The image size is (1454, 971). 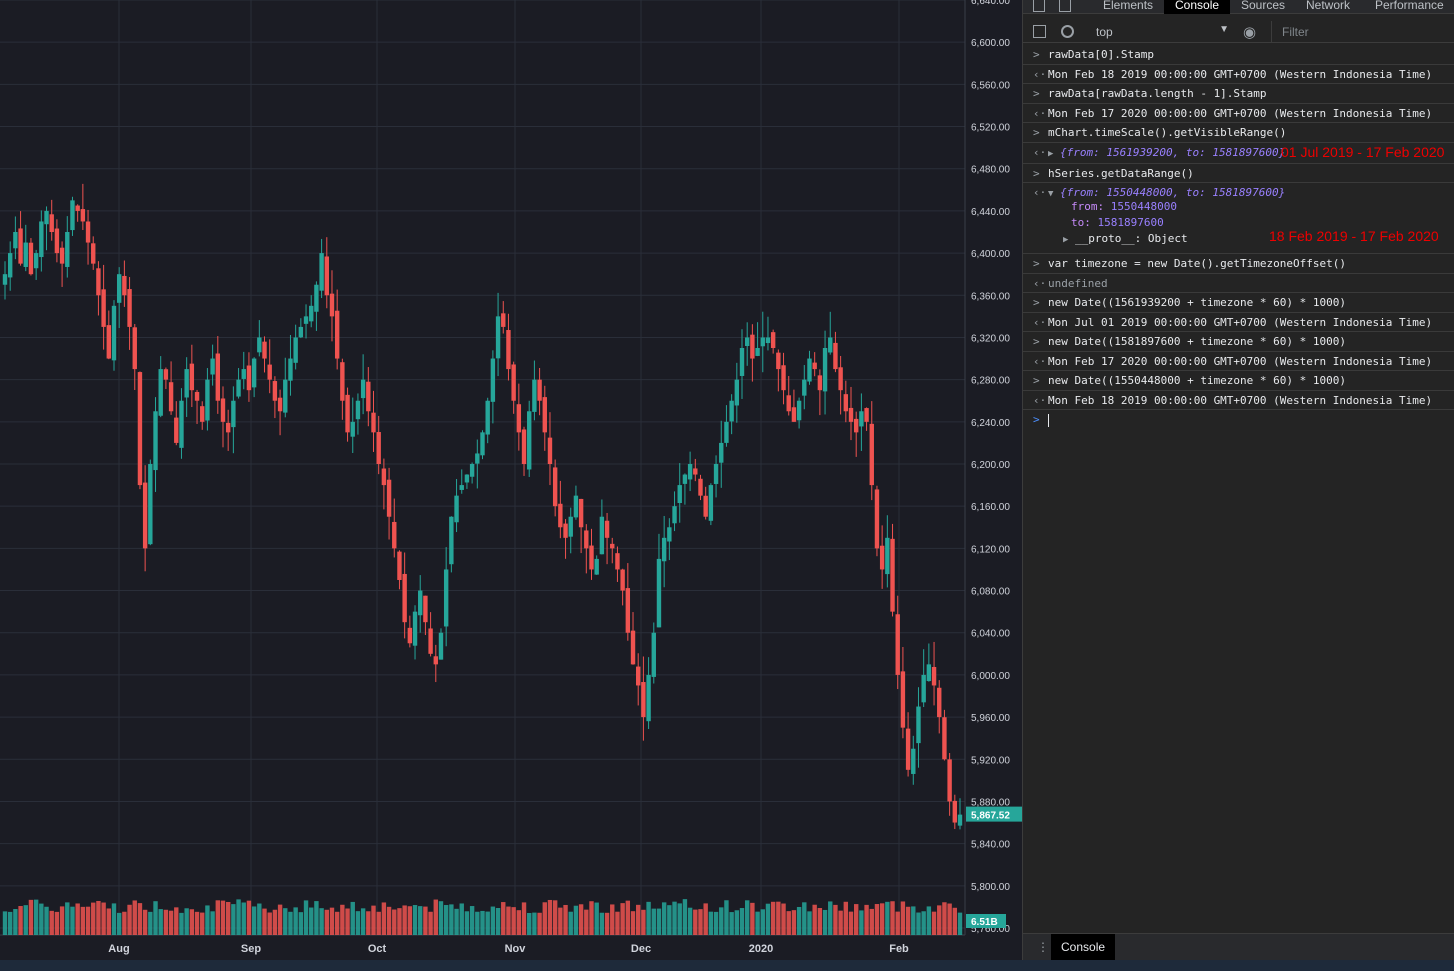 What do you see at coordinates (1048, 420) in the screenshot?
I see `text-cursor` at bounding box center [1048, 420].